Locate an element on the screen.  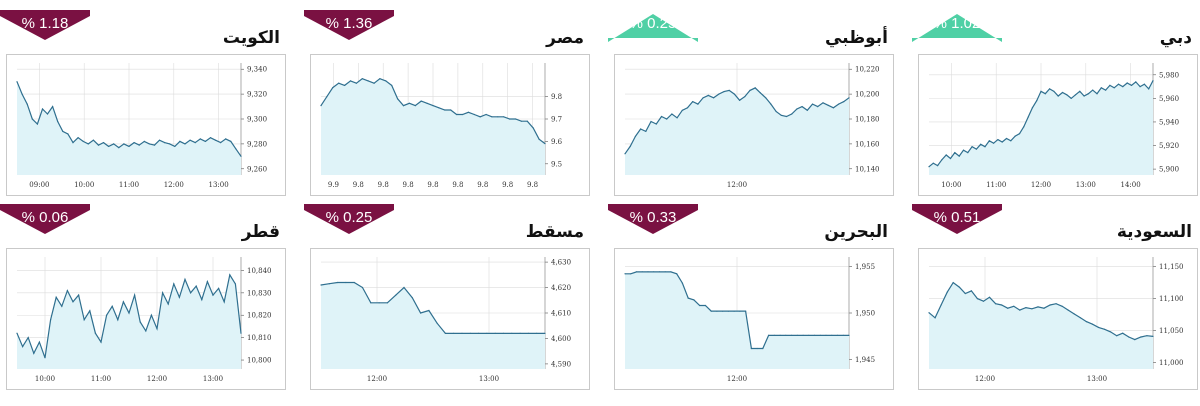
market-title: دبي is located at coordinates (1175, 38).